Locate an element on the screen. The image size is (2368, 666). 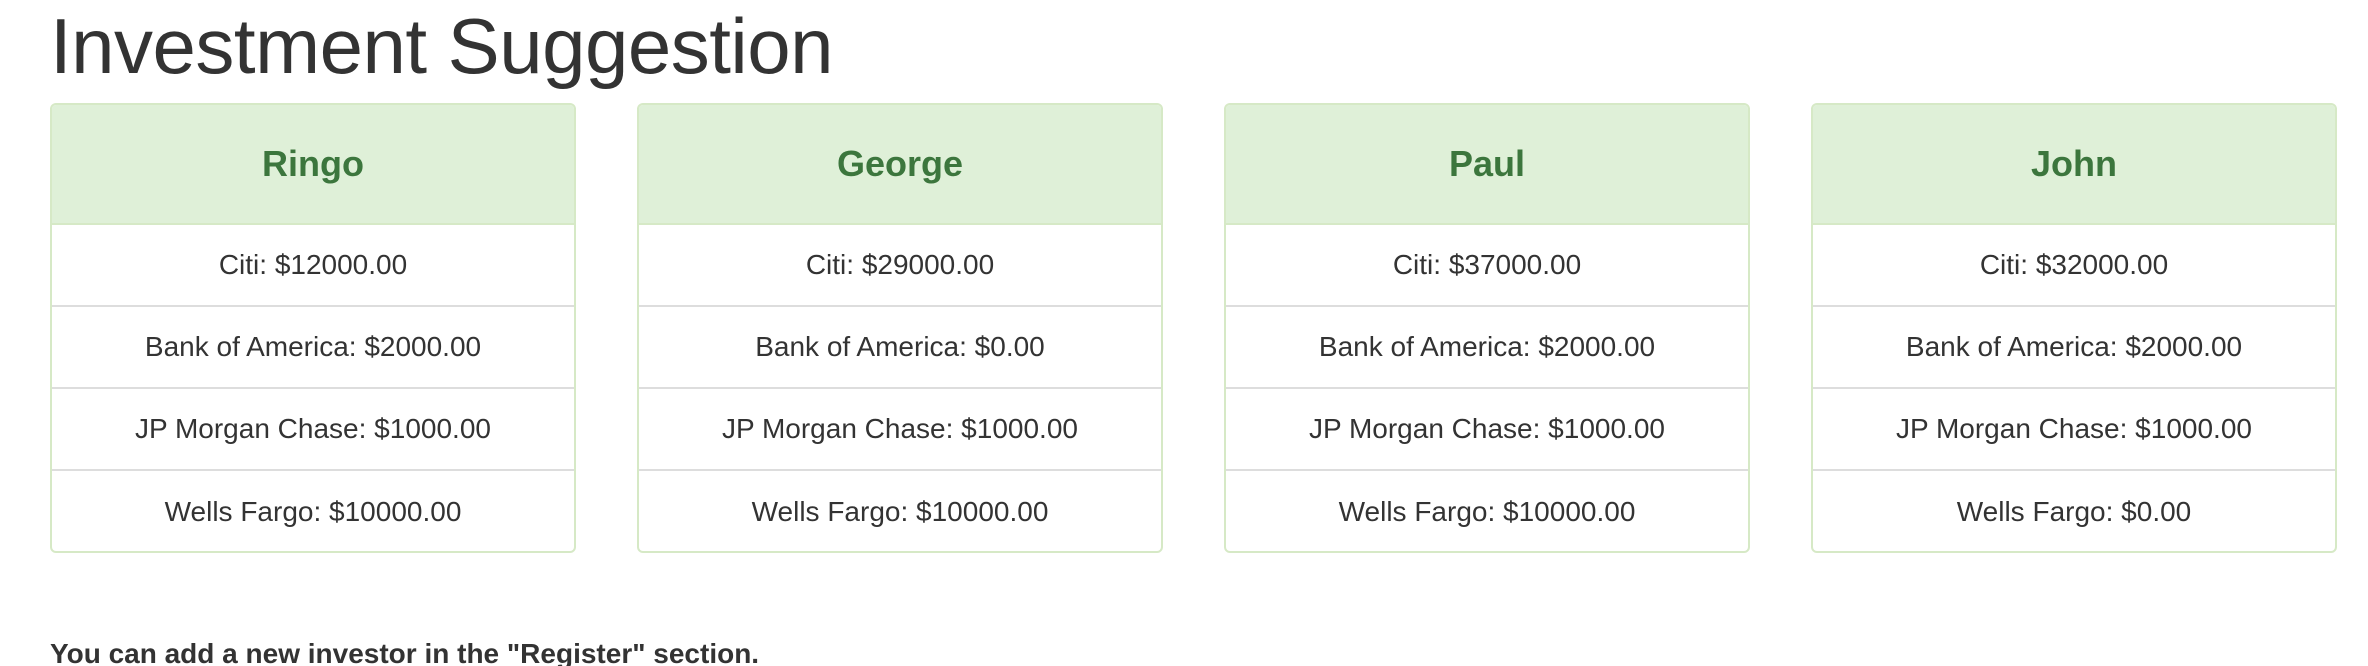
bank-row-citi: Citi: $12000.00 is located at coordinates (313, 266).